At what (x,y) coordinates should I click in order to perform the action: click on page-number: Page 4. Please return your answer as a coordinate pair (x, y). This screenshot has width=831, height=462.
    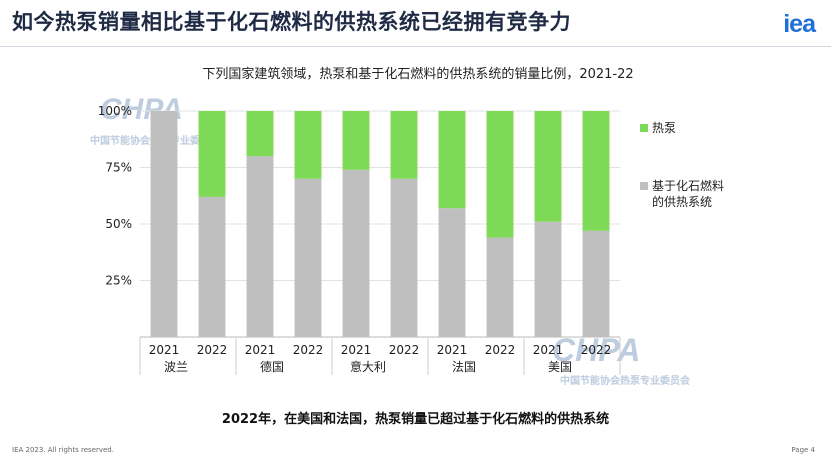
    Looking at the image, I should click on (803, 450).